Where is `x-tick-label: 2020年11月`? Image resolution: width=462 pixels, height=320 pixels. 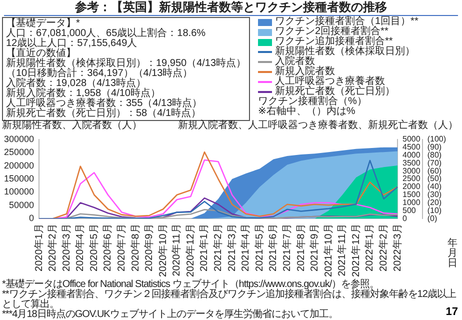
x-tick-label: 2020年11月 is located at coordinates (176, 250).